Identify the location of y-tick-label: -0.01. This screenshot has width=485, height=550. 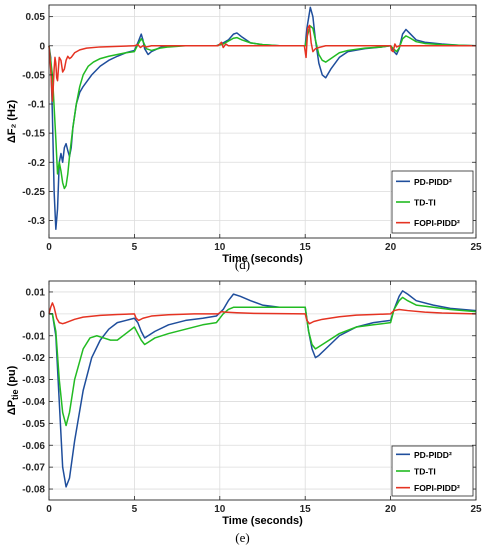
(33, 336).